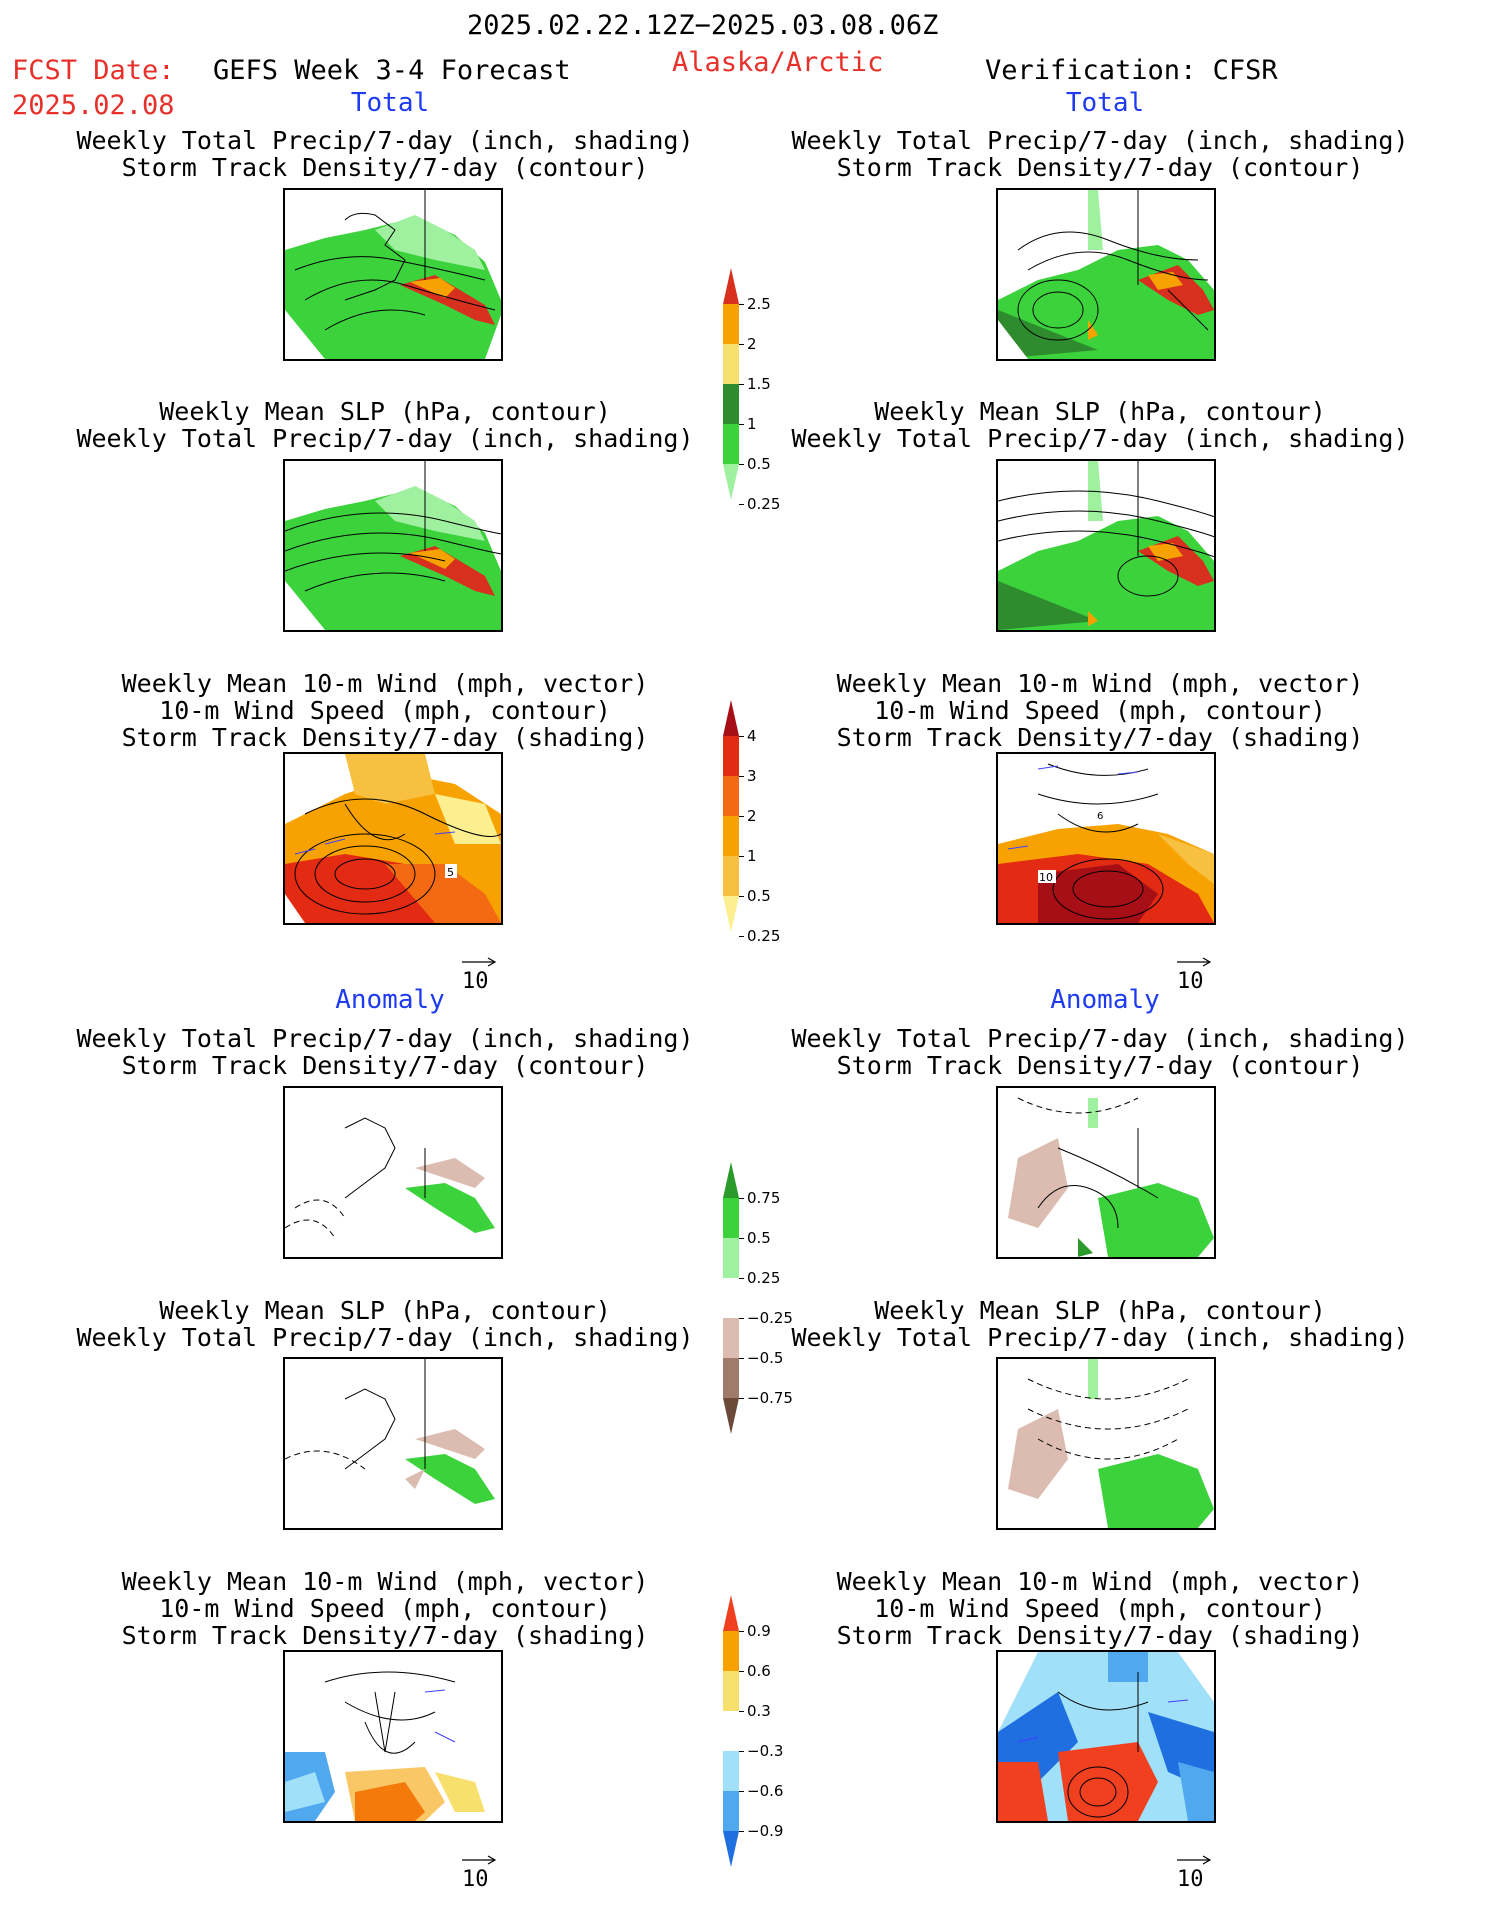  I want to click on period-title: 2025.02.22.12Z−2025.03.08.06Z, so click(703, 25).